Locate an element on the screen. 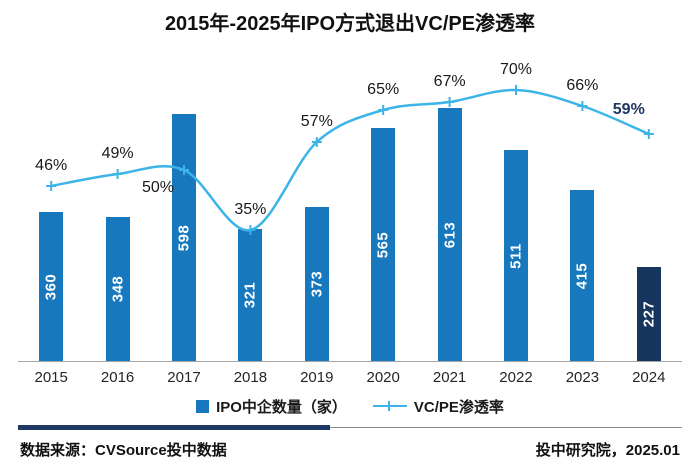 The image size is (700, 473). x-tick-2020: 2020 is located at coordinates (383, 377).